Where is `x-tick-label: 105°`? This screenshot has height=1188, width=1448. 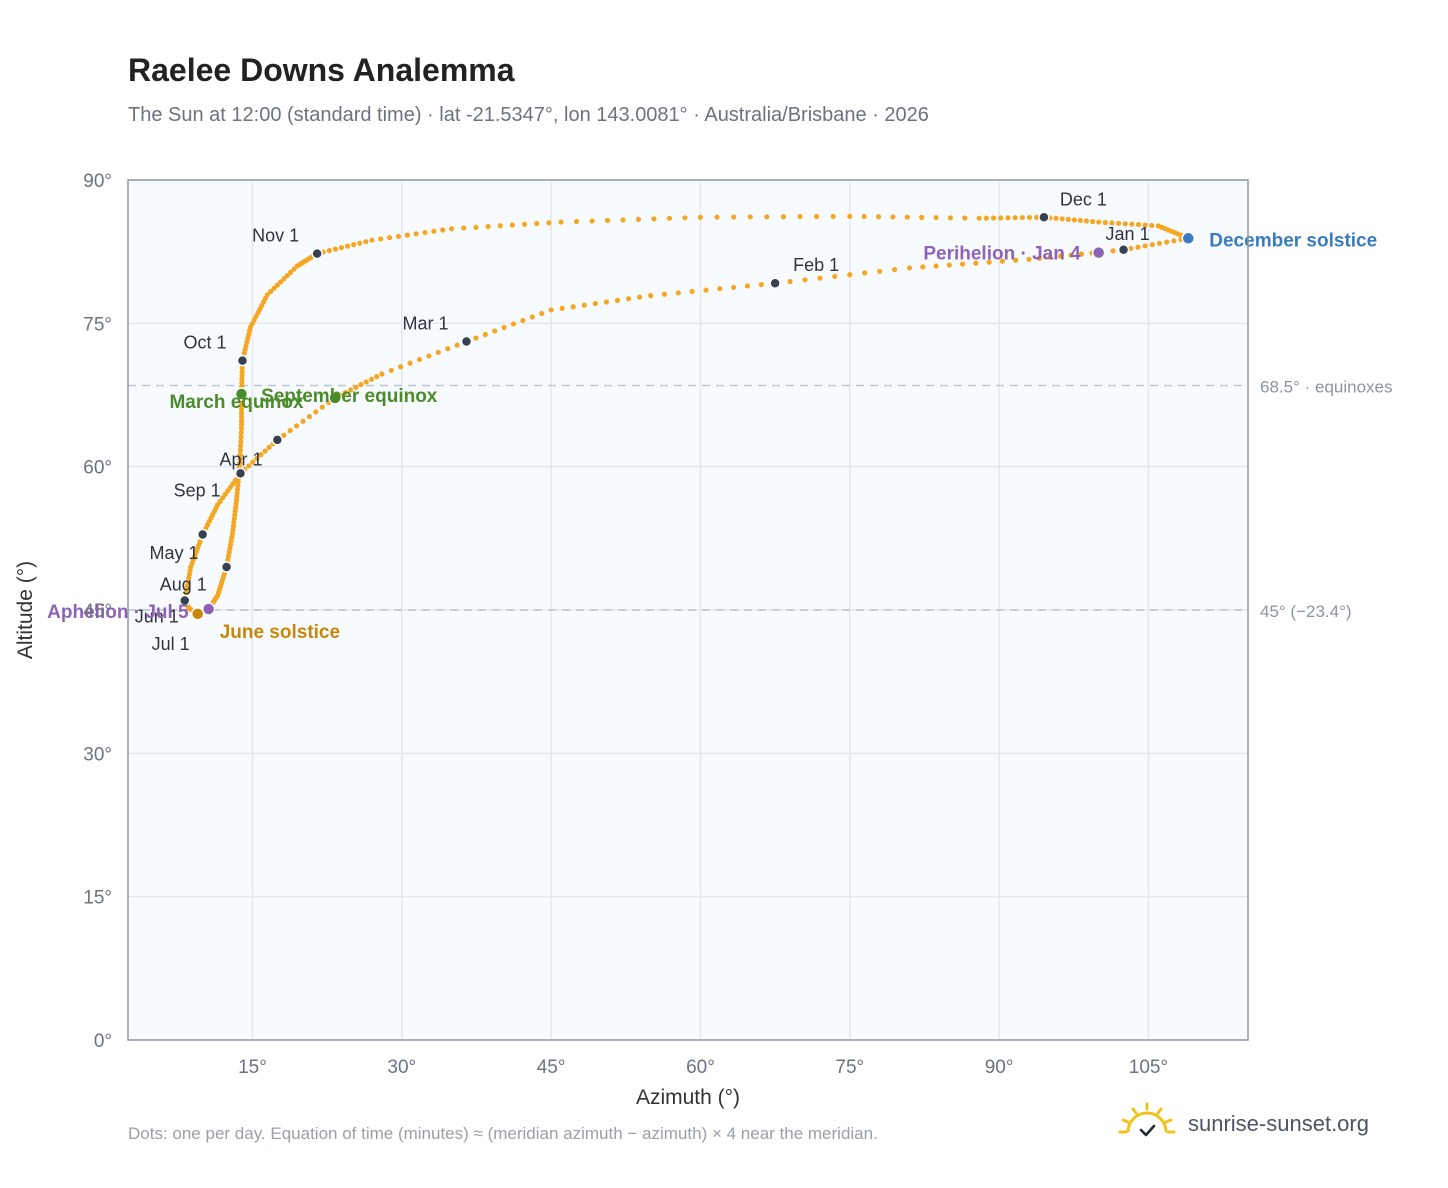
x-tick-label: 105° is located at coordinates (1148, 1067).